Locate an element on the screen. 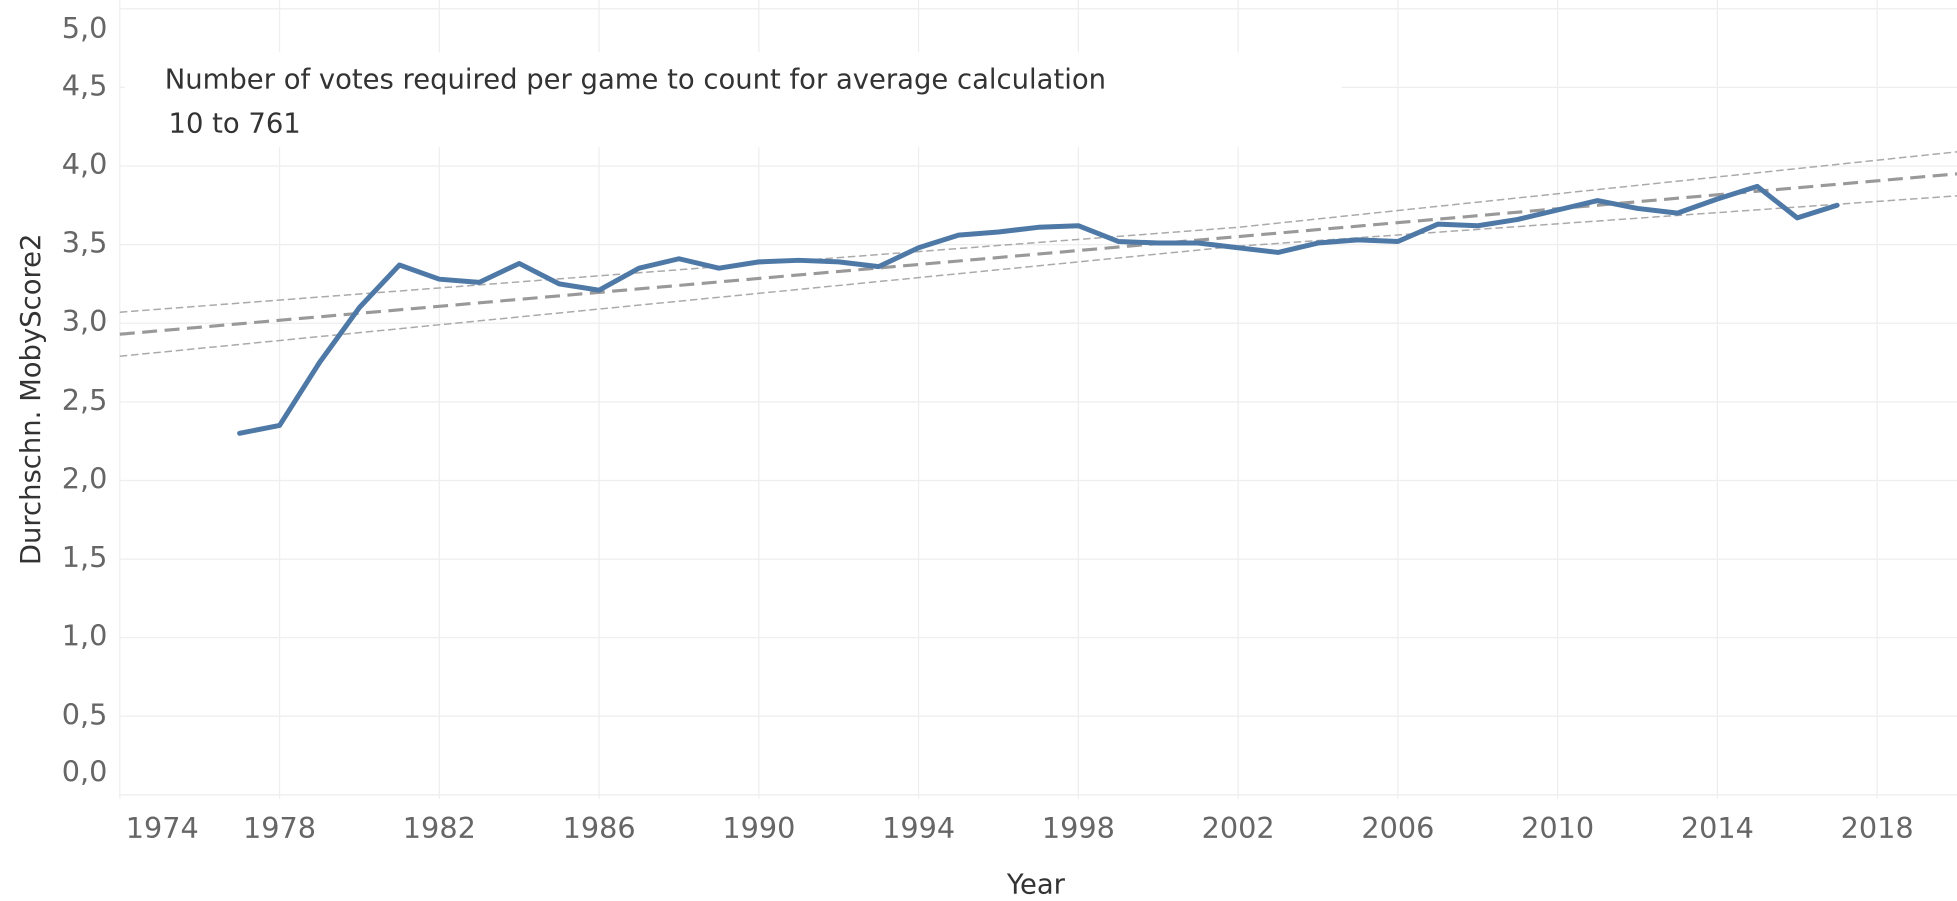 This screenshot has width=1957, height=901. x-tick-label: 1998 is located at coordinates (1078, 828).